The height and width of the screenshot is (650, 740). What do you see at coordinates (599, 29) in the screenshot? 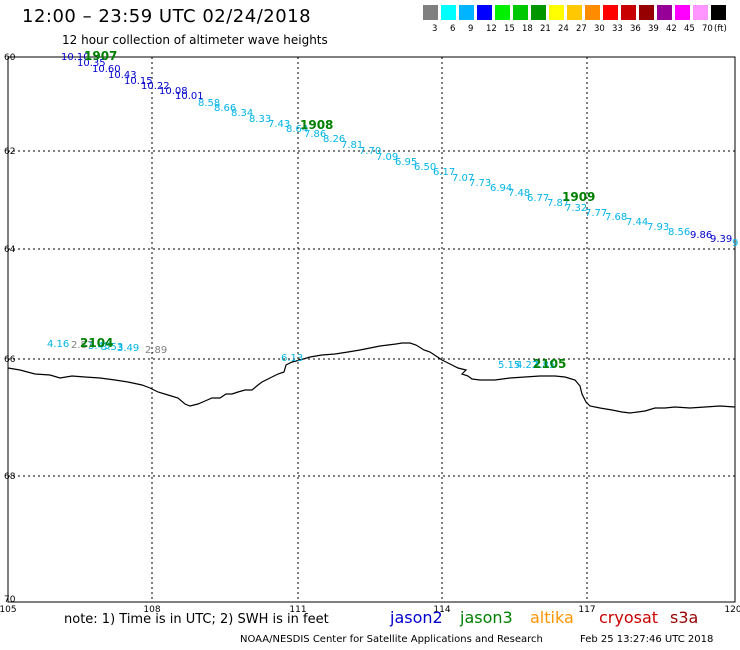
I see `legend-label: 30` at bounding box center [599, 29].